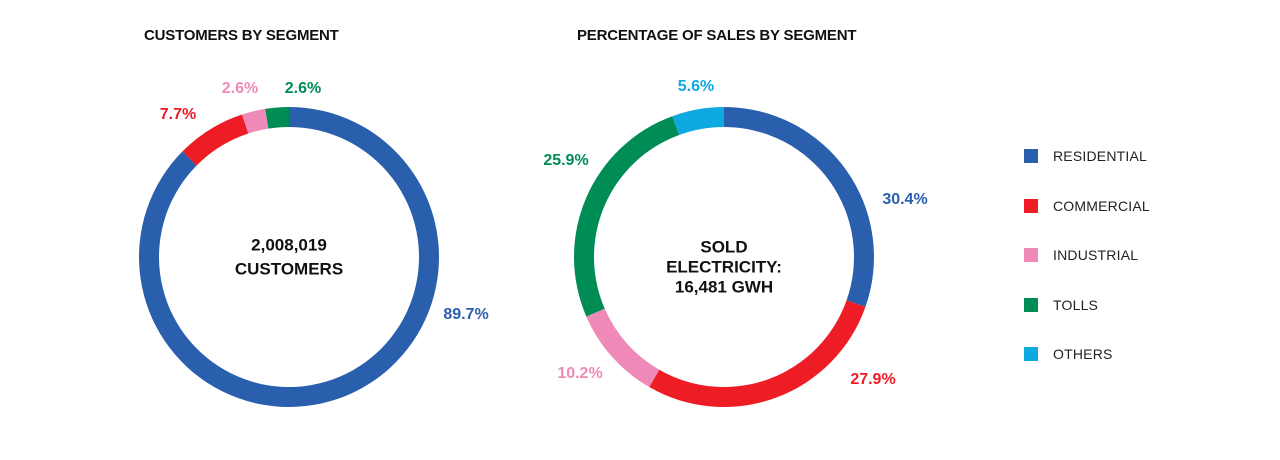 This screenshot has height=460, width=1280. I want to click on donut-1-label-residential: 30.4%, so click(904, 199).